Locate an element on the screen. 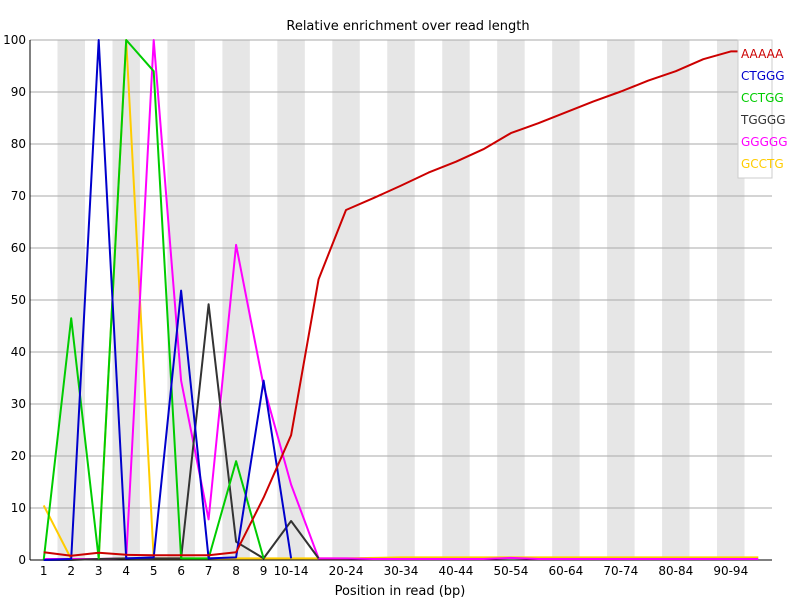 The height and width of the screenshot is (600, 800). x-tick-label: 3 is located at coordinates (99, 571).